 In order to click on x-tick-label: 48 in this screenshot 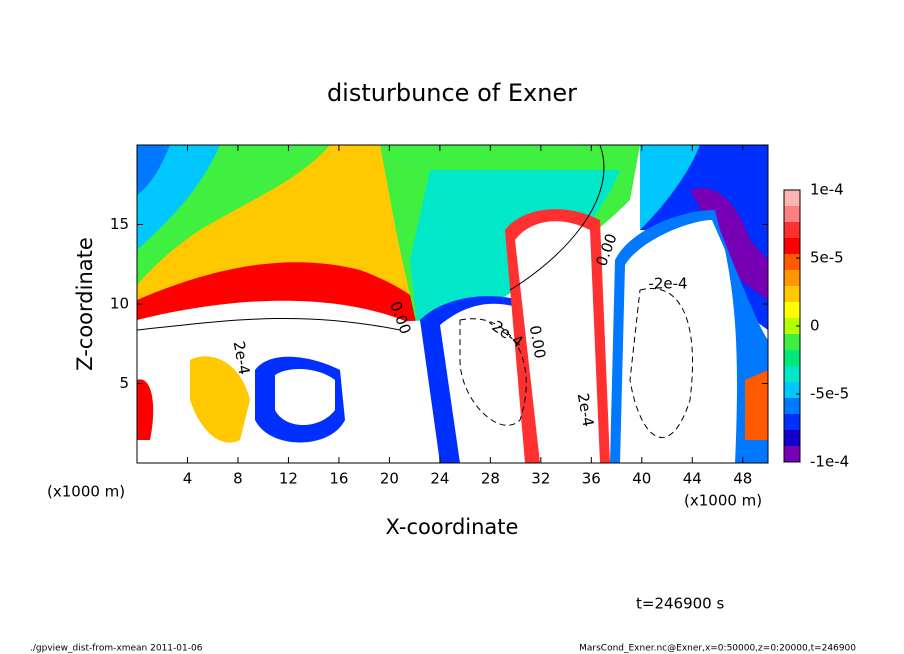, I will do `click(742, 479)`.